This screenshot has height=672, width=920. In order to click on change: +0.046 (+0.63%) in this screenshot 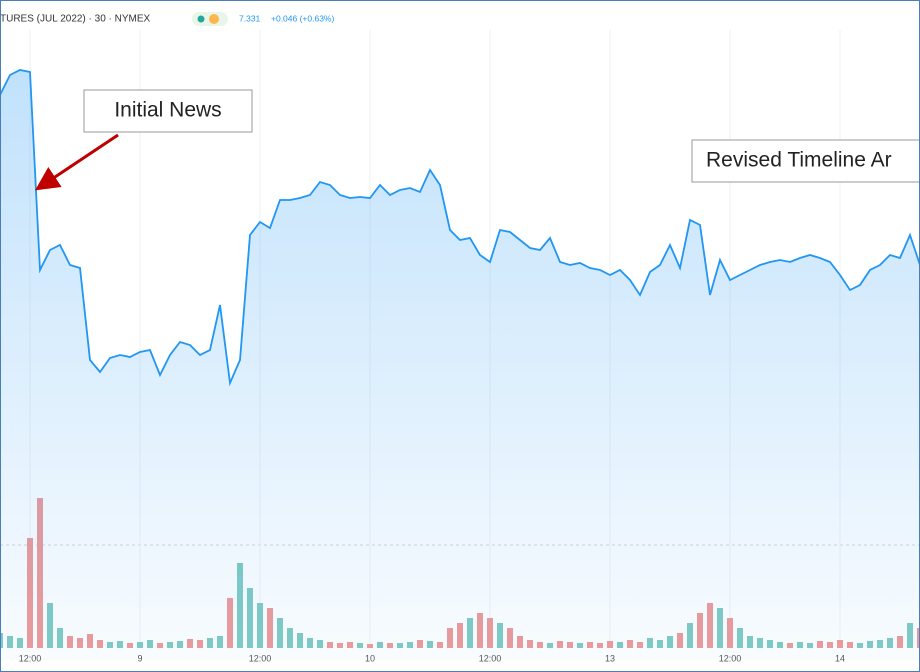, I will do `click(302, 18)`.